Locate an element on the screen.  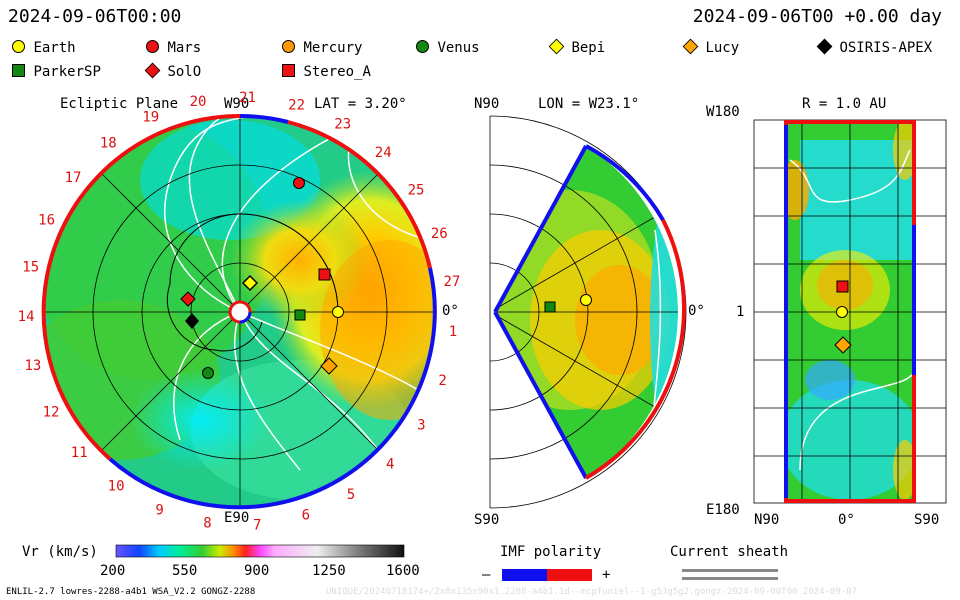
legend-item-solo: SolO is located at coordinates (172, 71).